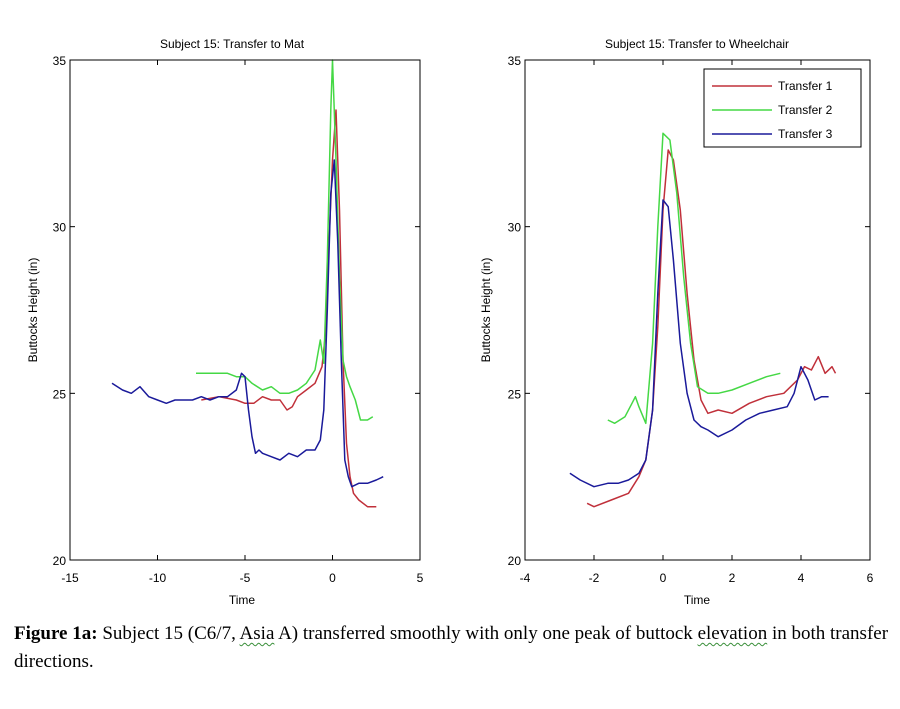 This screenshot has height=709, width=900. Describe the element at coordinates (525, 578) in the screenshot. I see `x-tick-label: -4` at that location.